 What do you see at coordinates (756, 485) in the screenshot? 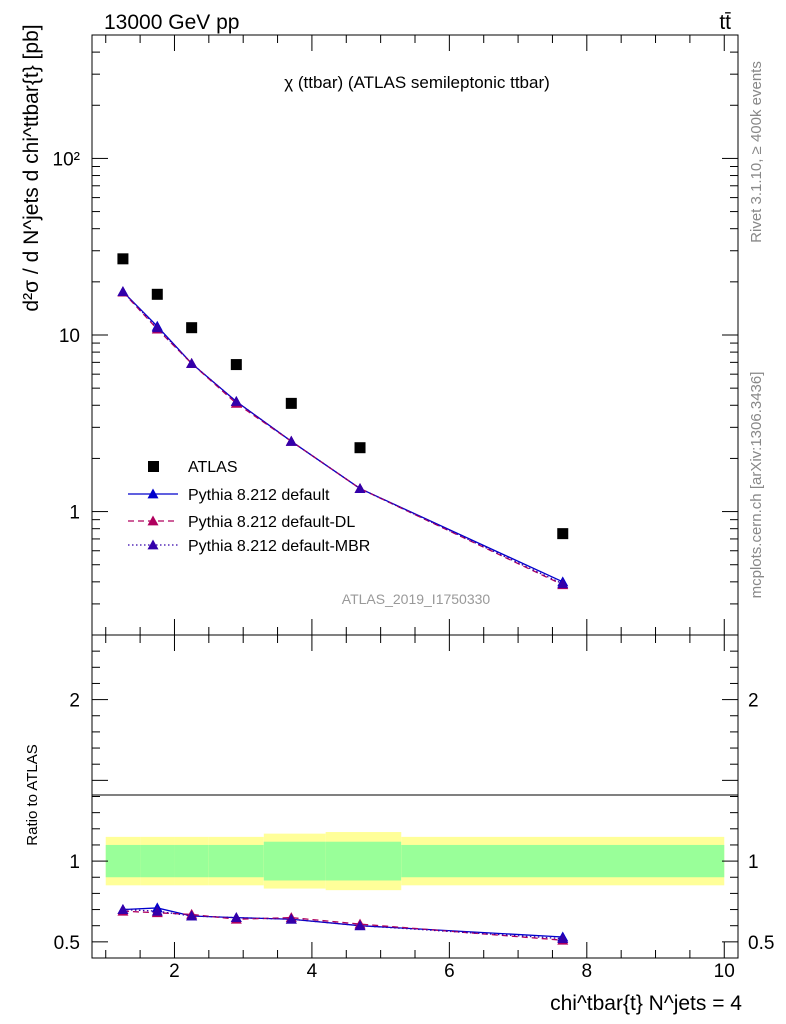
I see `mcplots-reference-label: mcplots.cern.ch [arXiv:1306.3436]` at bounding box center [756, 485].